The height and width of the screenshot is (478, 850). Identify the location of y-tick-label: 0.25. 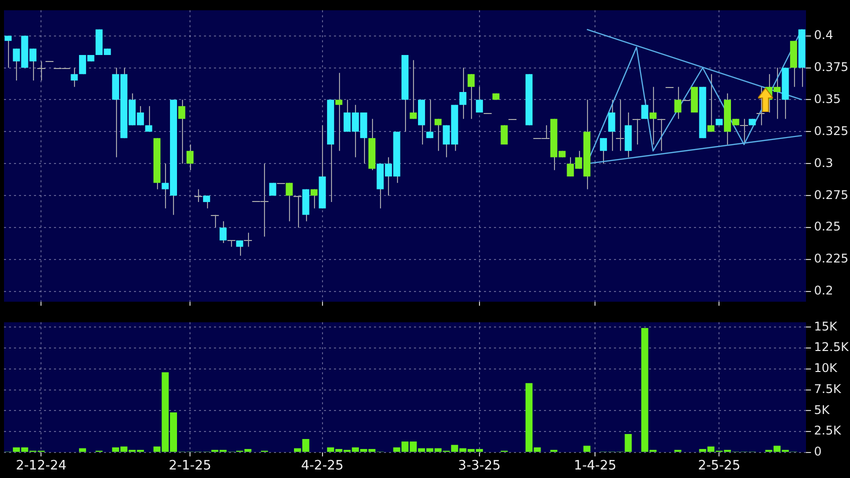
(827, 227).